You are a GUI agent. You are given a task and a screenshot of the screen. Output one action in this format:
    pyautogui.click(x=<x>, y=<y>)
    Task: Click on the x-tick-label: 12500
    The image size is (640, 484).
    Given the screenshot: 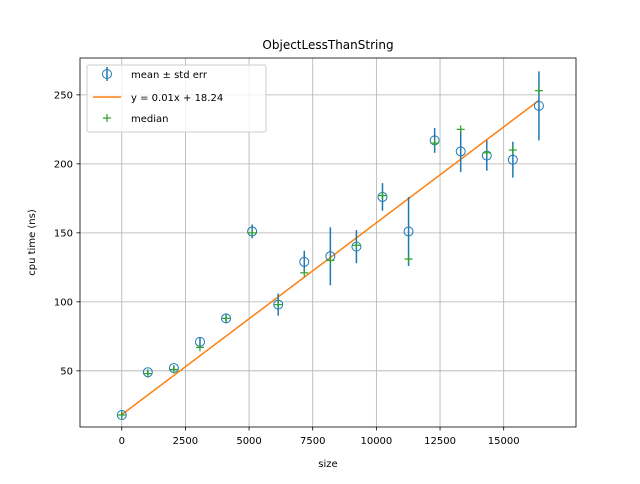 What is the action you would take?
    pyautogui.click(x=440, y=441)
    